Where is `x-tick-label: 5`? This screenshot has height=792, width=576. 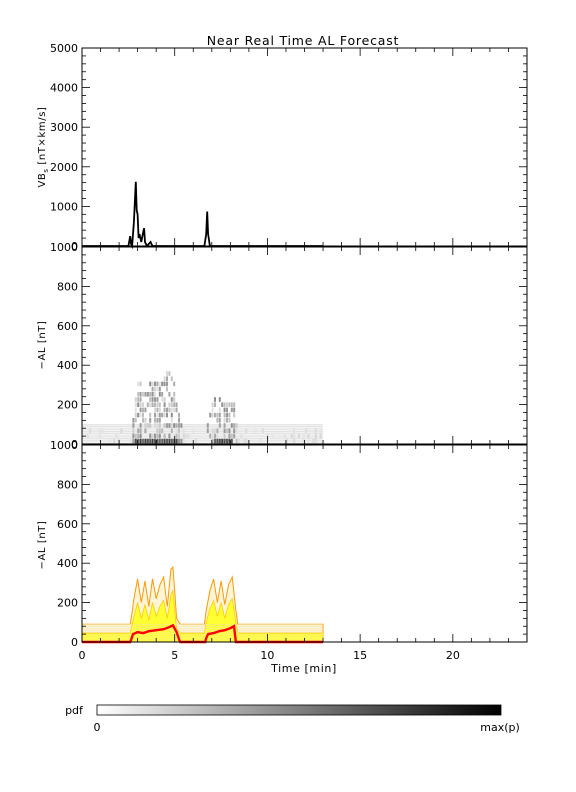
x-tick-label: 5 is located at coordinates (174, 655).